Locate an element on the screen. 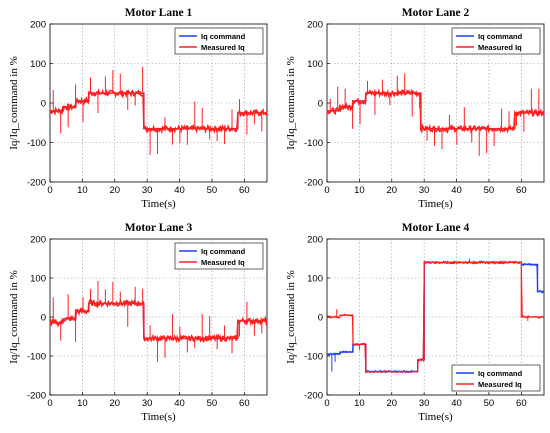 The height and width of the screenshot is (433, 550). chart-title: Motor Lane 3 is located at coordinates (159, 228).